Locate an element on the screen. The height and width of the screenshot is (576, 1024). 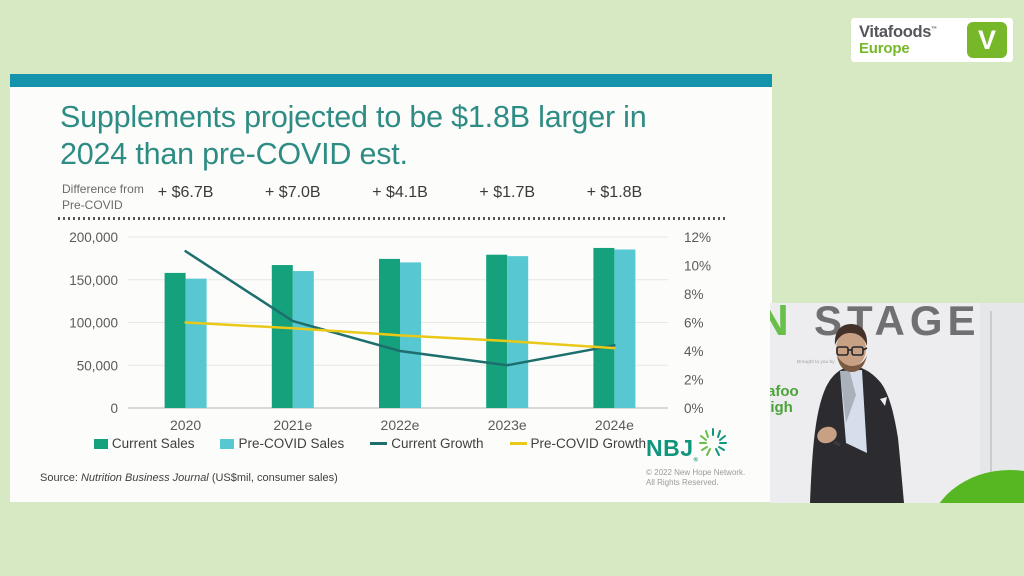
bar-pre-covid-sales-2020 is located at coordinates (196, 343).